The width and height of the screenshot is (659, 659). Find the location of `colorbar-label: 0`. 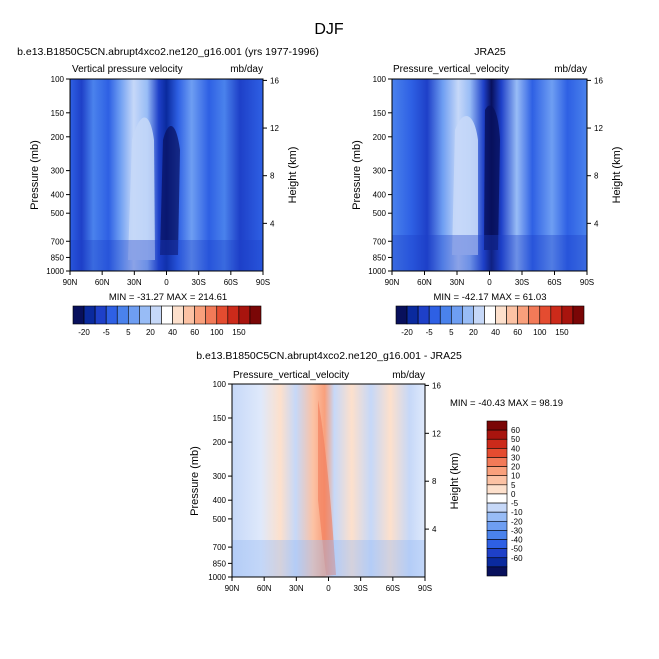

colorbar-label: 0 is located at coordinates (513, 494).